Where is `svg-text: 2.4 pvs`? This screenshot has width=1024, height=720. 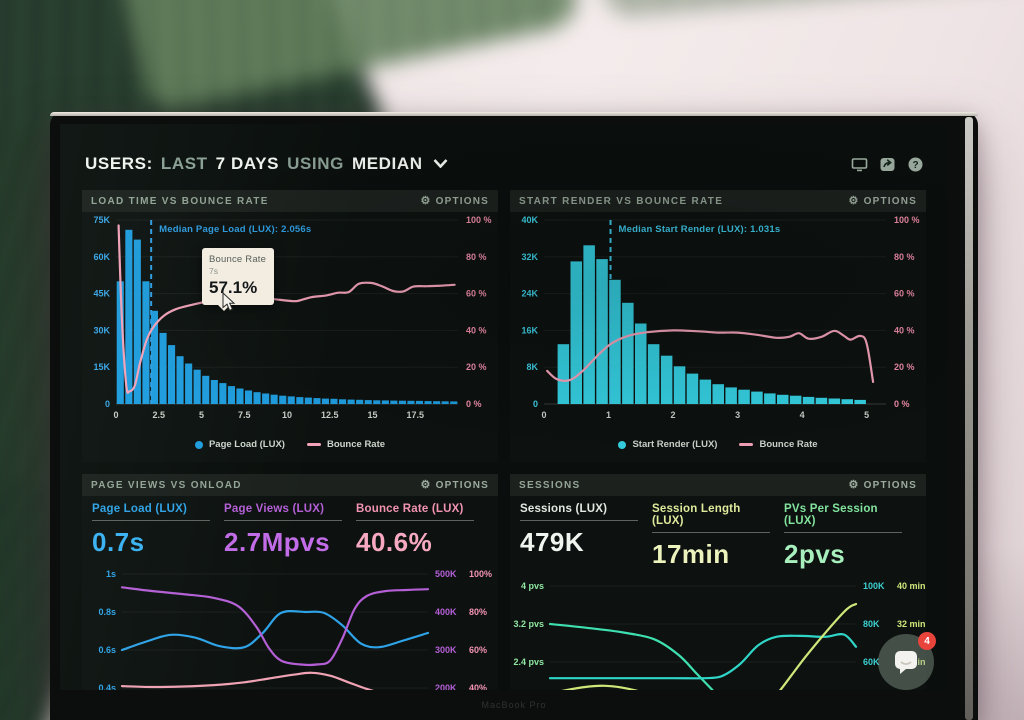
svg-text: 2.4 pvs is located at coordinates (528, 662).